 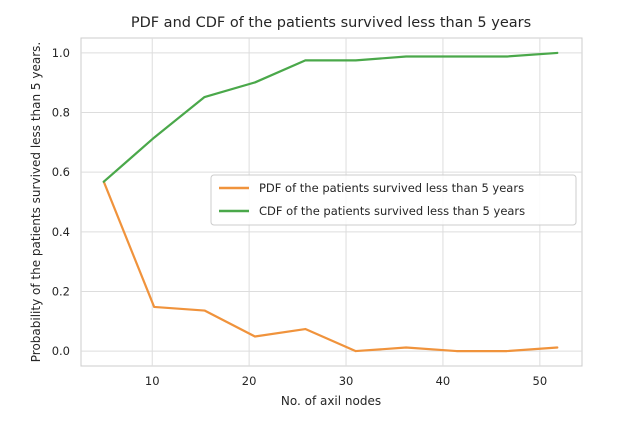 What do you see at coordinates (61, 113) in the screenshot?
I see `y-tick-label: 0.8` at bounding box center [61, 113].